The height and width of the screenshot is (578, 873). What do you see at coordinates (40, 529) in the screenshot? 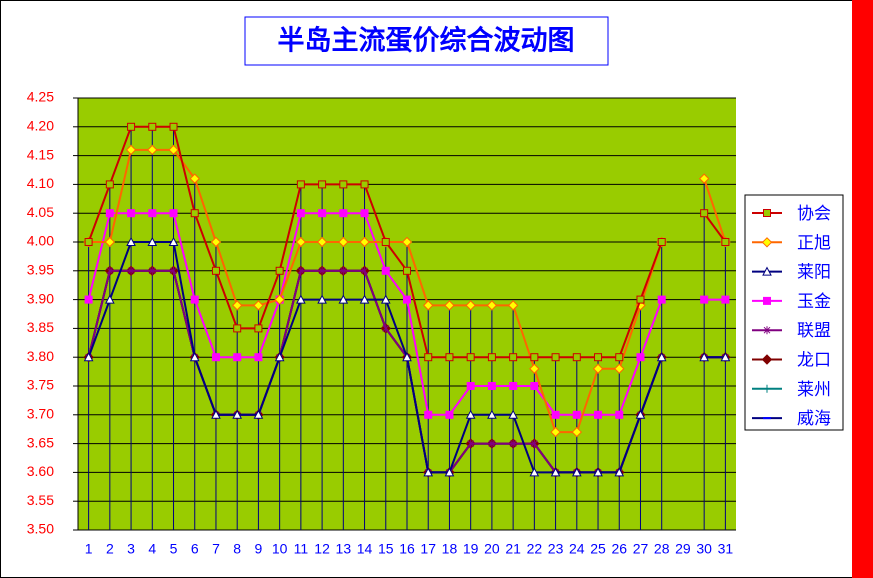
I see `y-tick-label: 3.50` at bounding box center [40, 529].